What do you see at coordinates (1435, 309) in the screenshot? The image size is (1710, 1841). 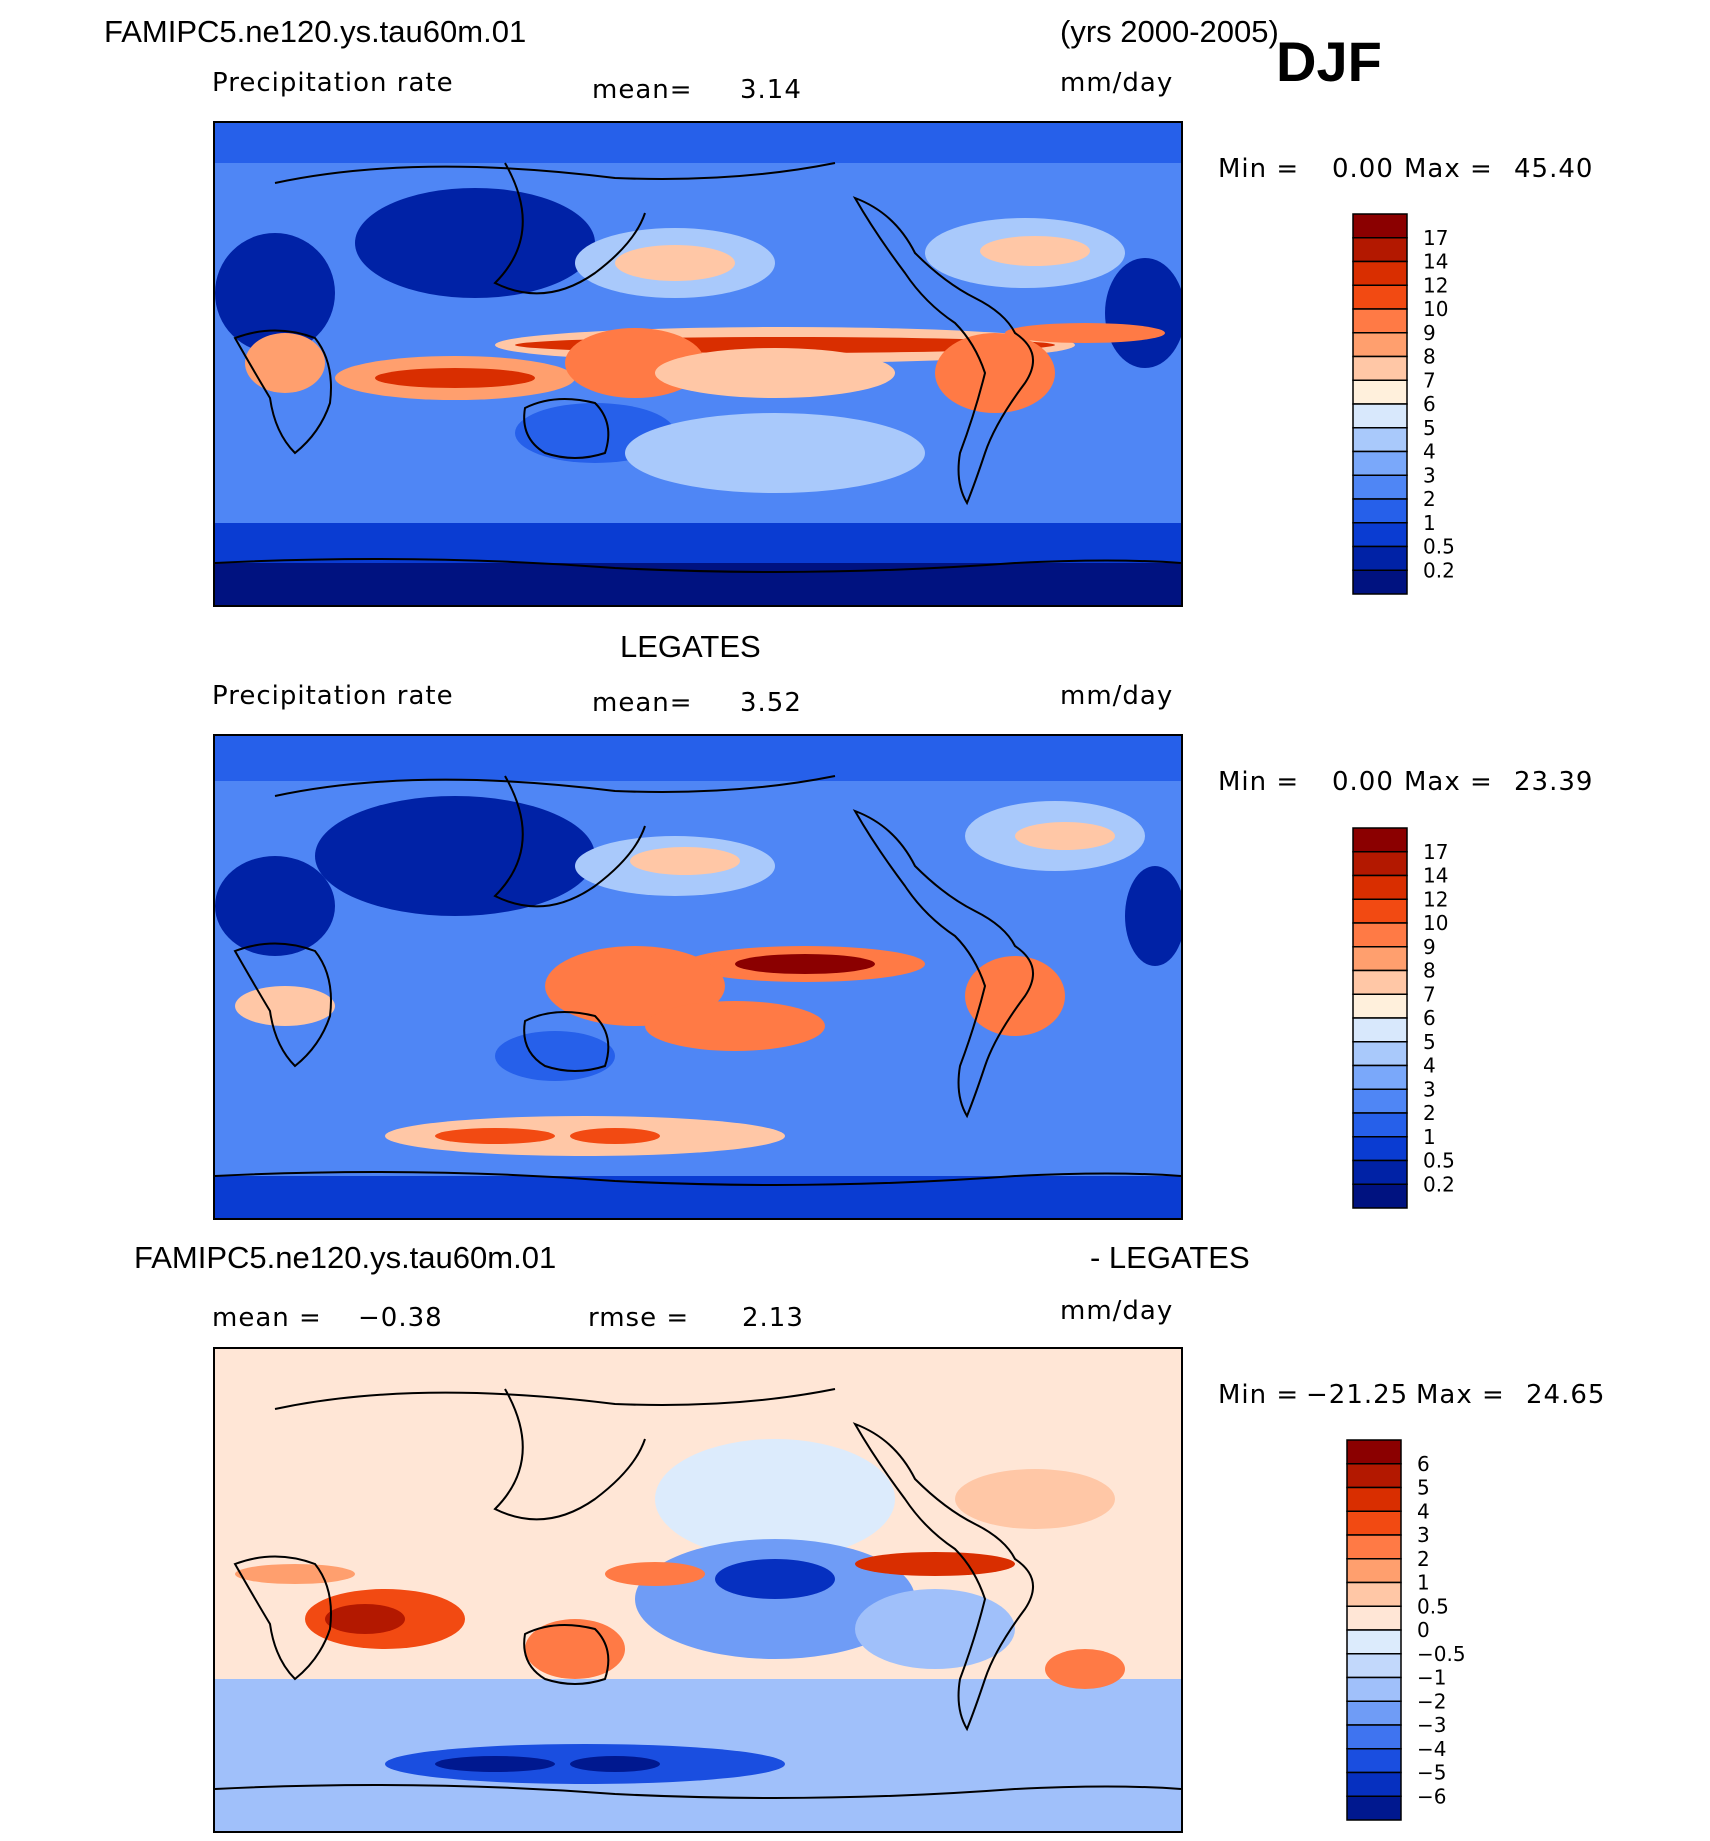 I see `colorbar-tick-label: 10` at bounding box center [1435, 309].